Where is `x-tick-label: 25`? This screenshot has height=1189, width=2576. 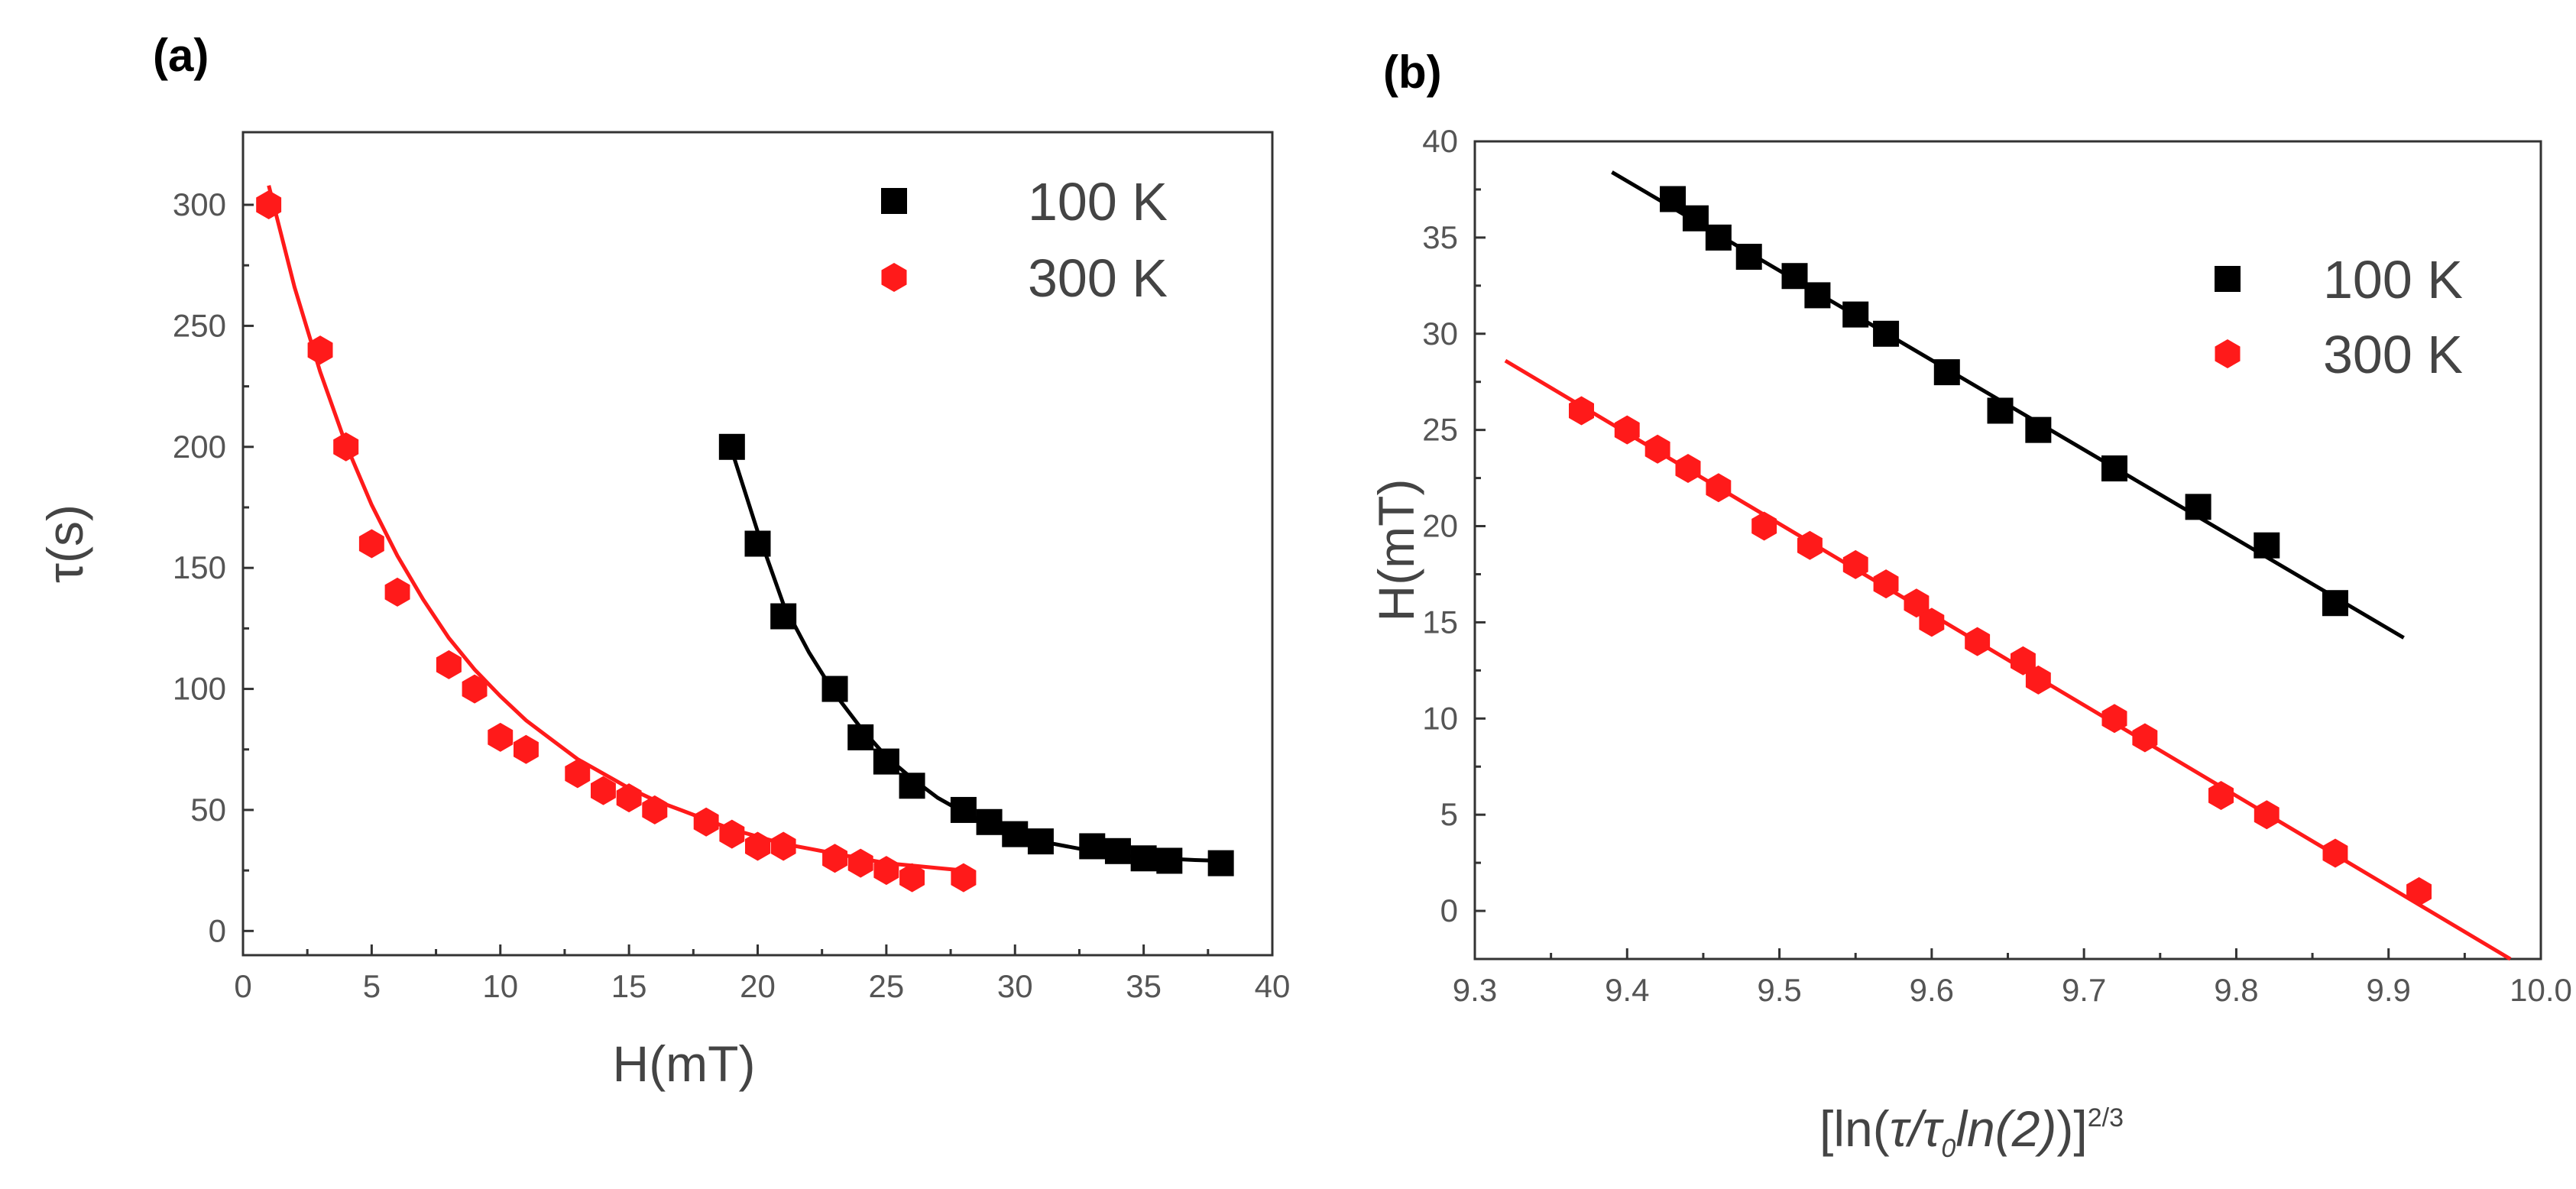 x-tick-label: 25 is located at coordinates (887, 986).